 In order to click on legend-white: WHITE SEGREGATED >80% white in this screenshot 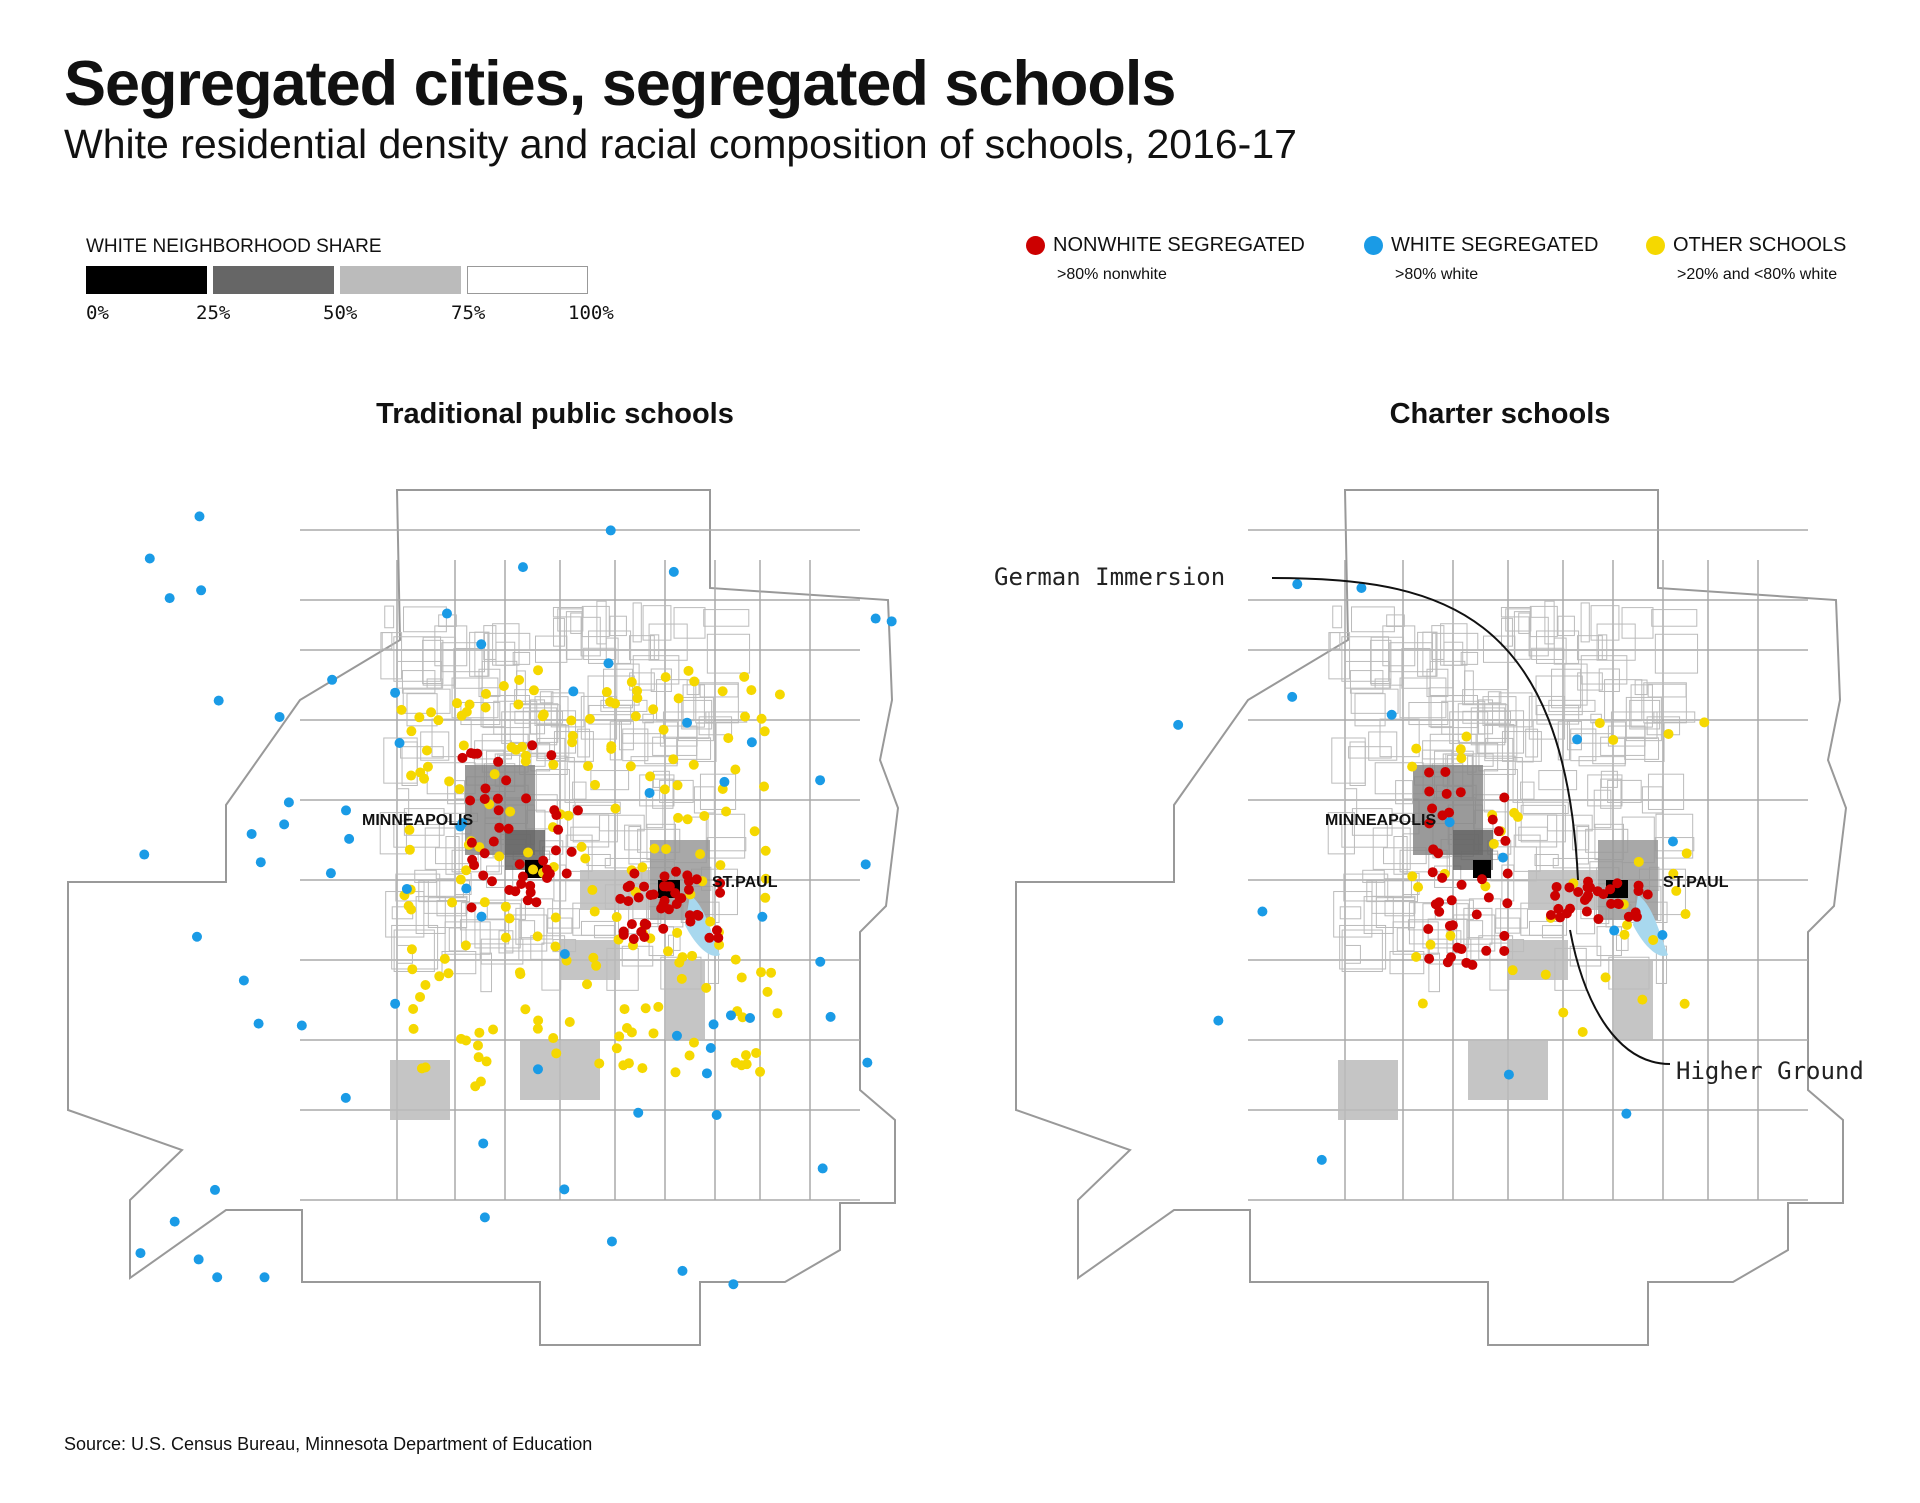, I will do `click(1481, 259)`.